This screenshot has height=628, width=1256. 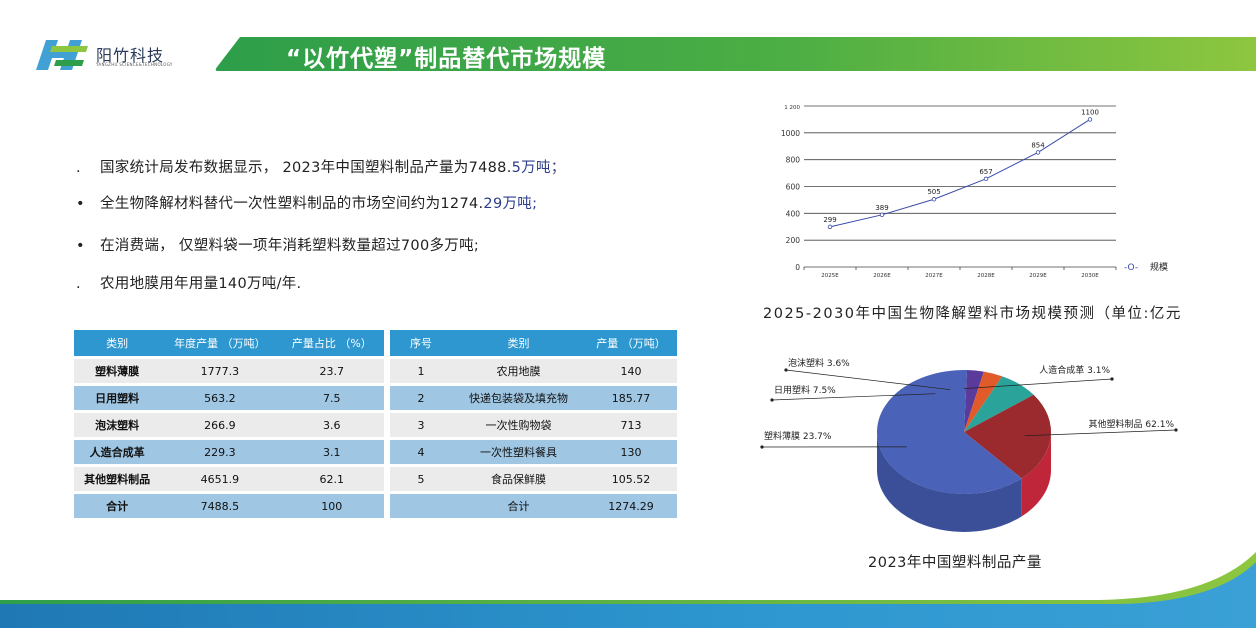 What do you see at coordinates (533, 506) in the screenshot?
I see `table-row: 合计 1274.29` at bounding box center [533, 506].